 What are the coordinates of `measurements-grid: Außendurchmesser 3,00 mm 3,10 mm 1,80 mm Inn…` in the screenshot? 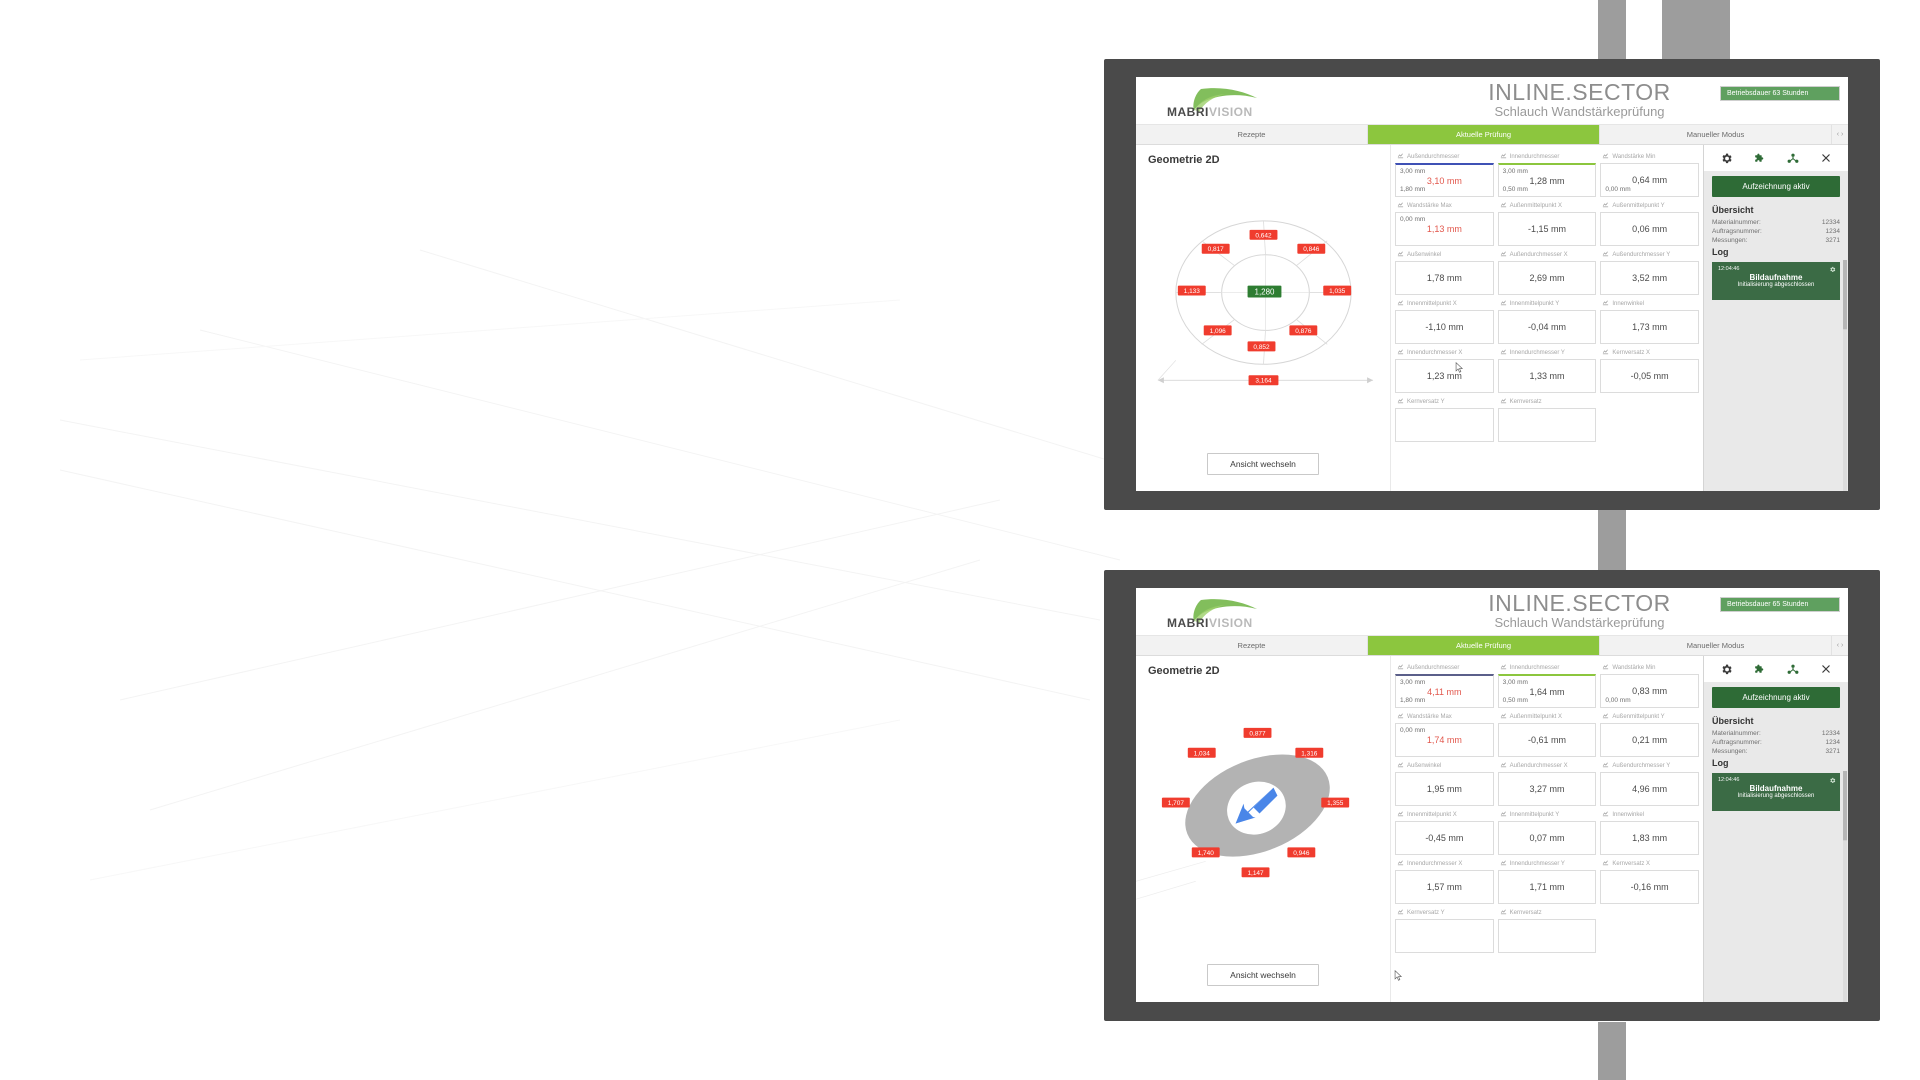 It's located at (1547, 295).